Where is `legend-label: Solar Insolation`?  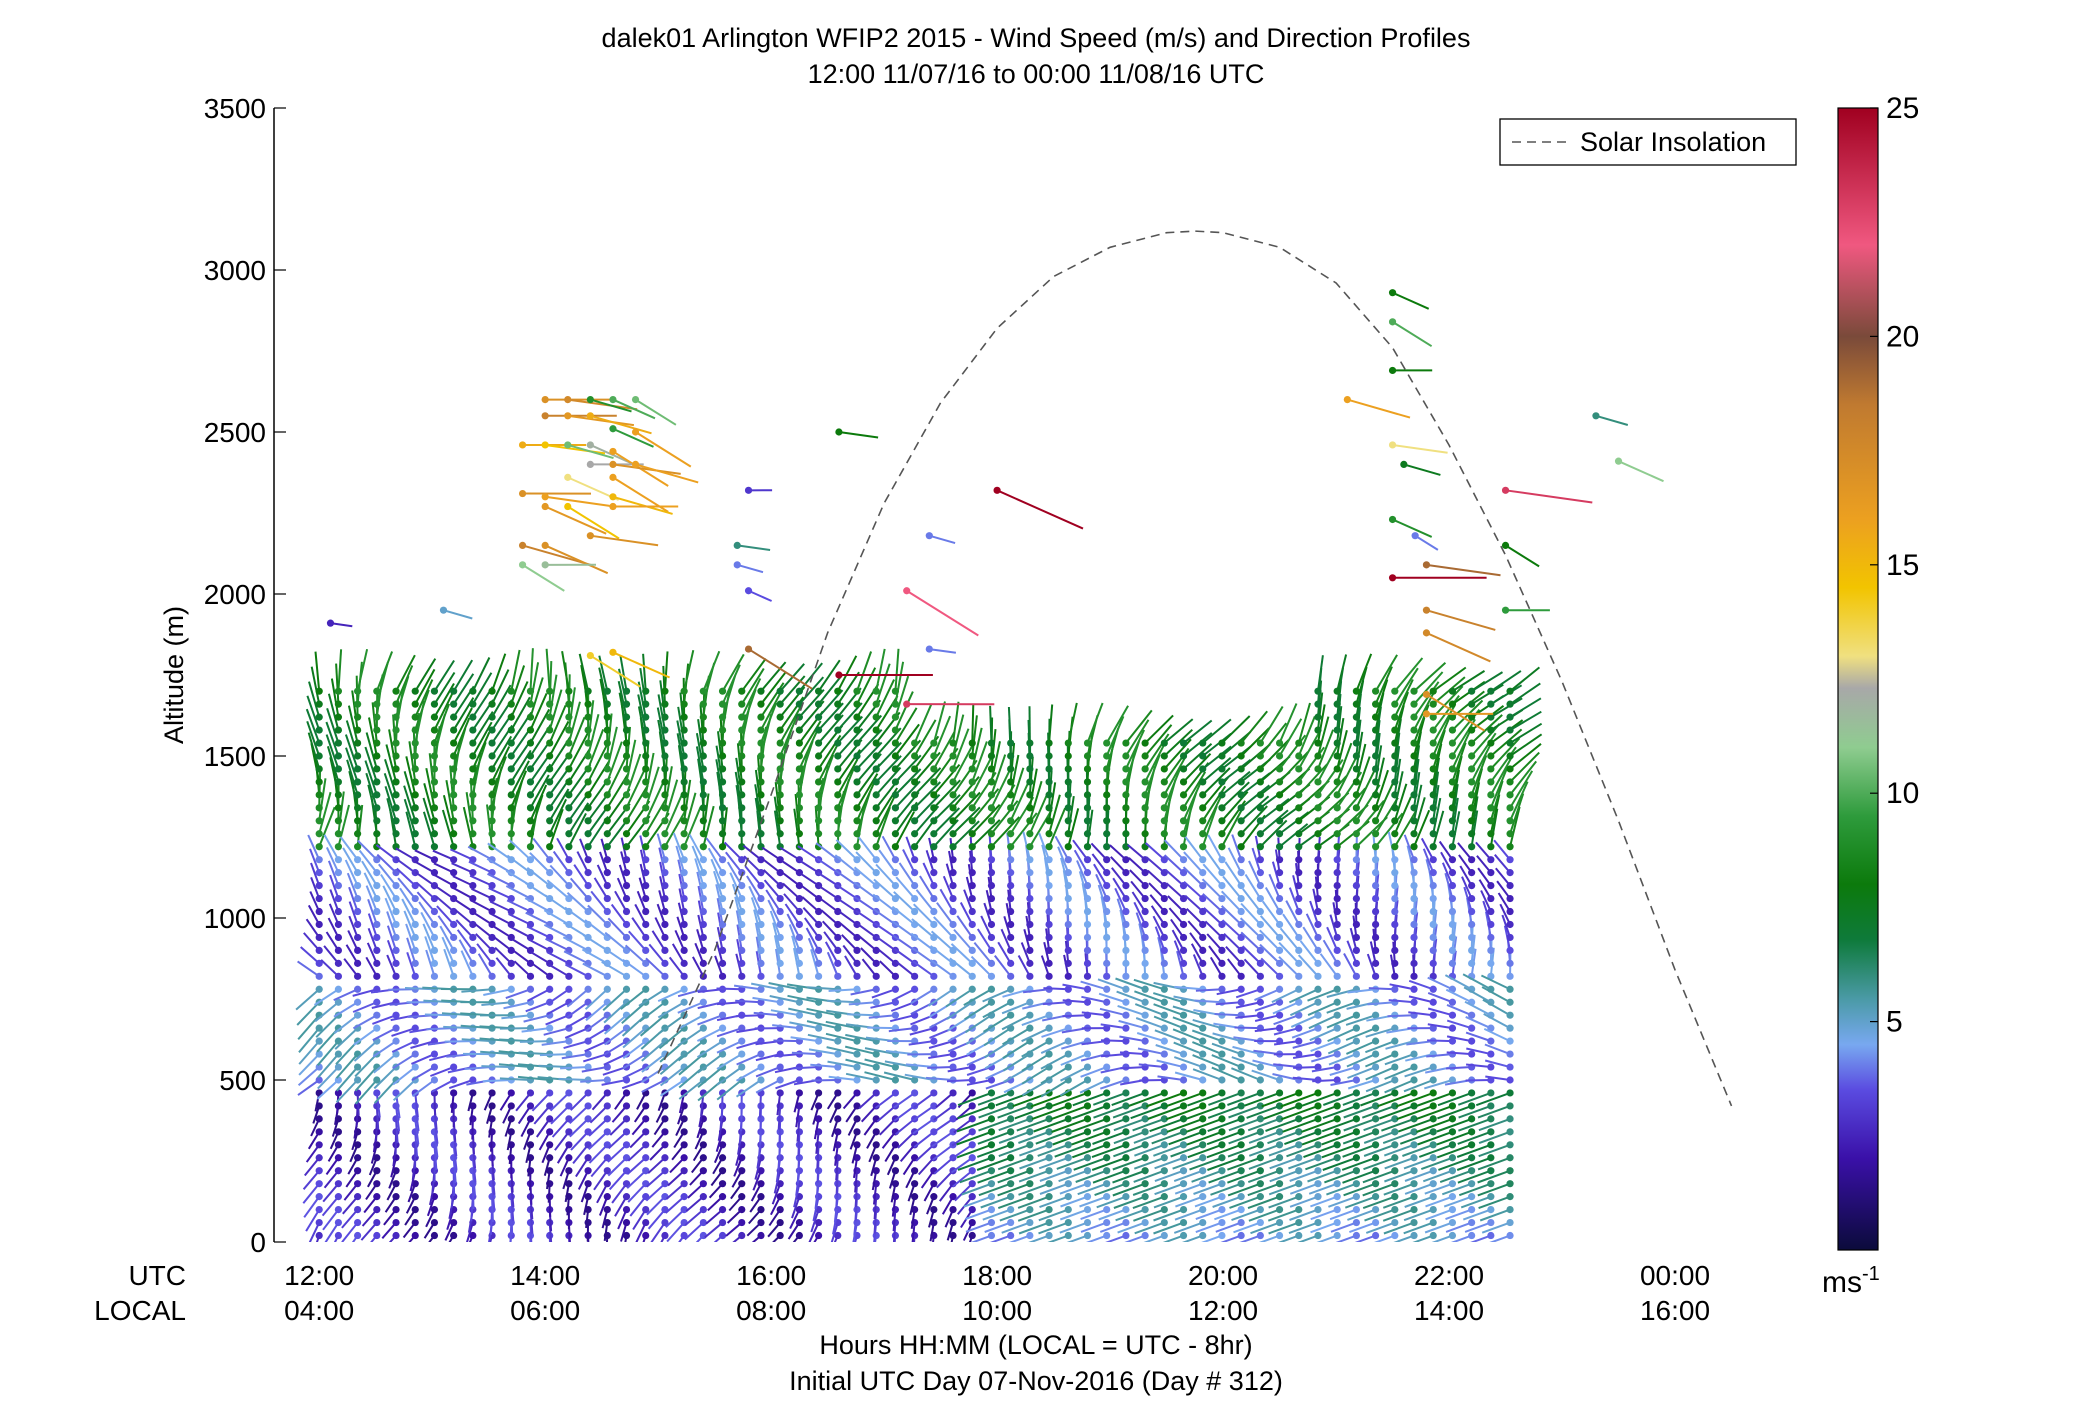
legend-label: Solar Insolation is located at coordinates (1673, 142).